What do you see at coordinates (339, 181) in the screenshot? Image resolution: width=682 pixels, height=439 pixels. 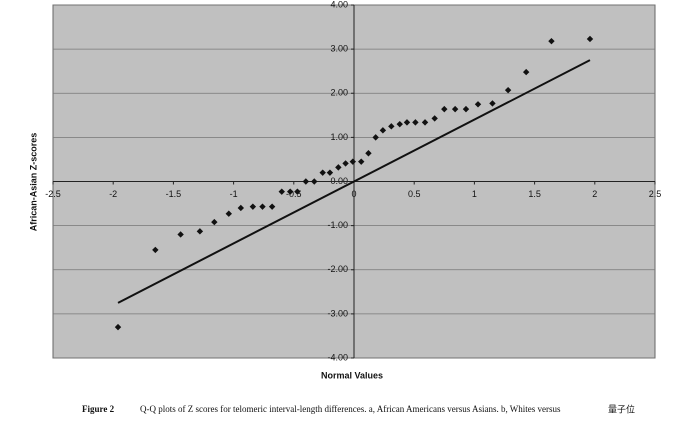 I see `y-tick-label: 0.00` at bounding box center [339, 181].